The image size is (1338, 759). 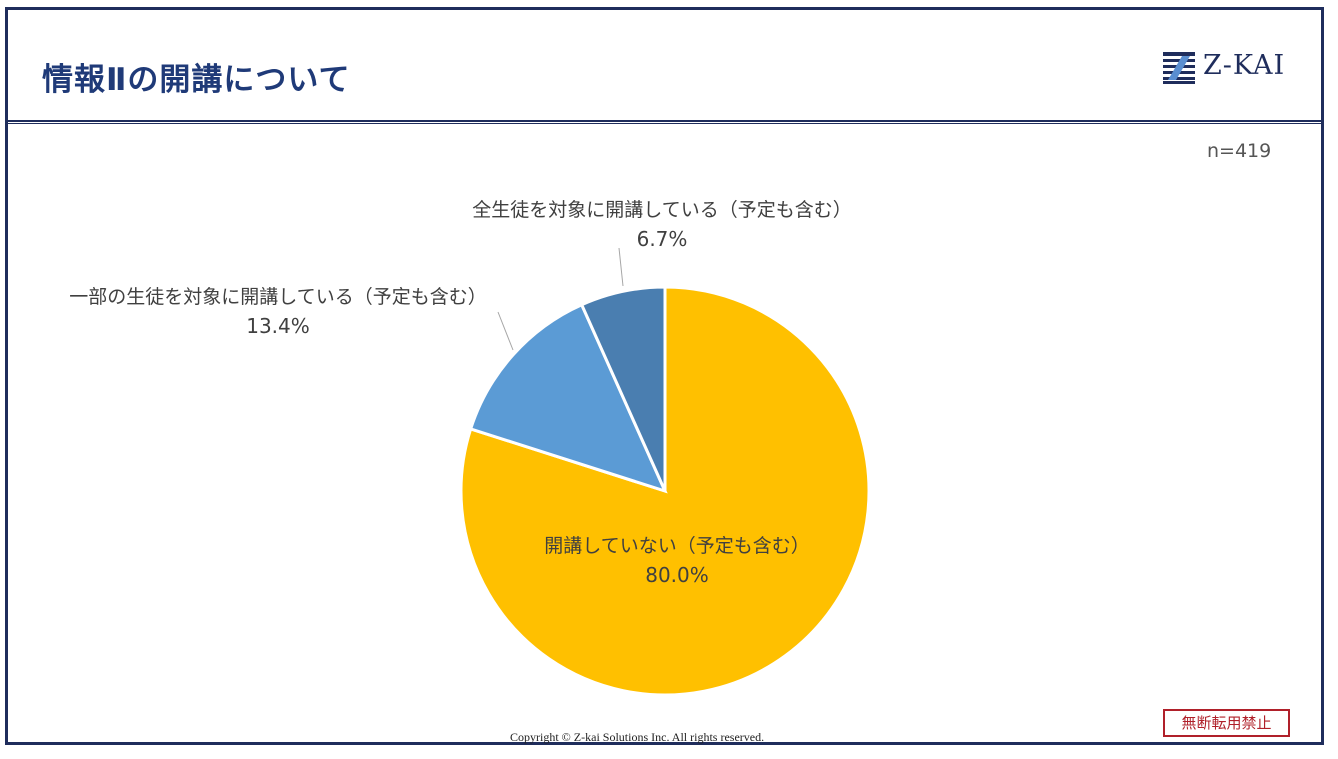 What do you see at coordinates (676, 546) in the screenshot?
I see `slice-label-0: 開講していない（予定も含む）` at bounding box center [676, 546].